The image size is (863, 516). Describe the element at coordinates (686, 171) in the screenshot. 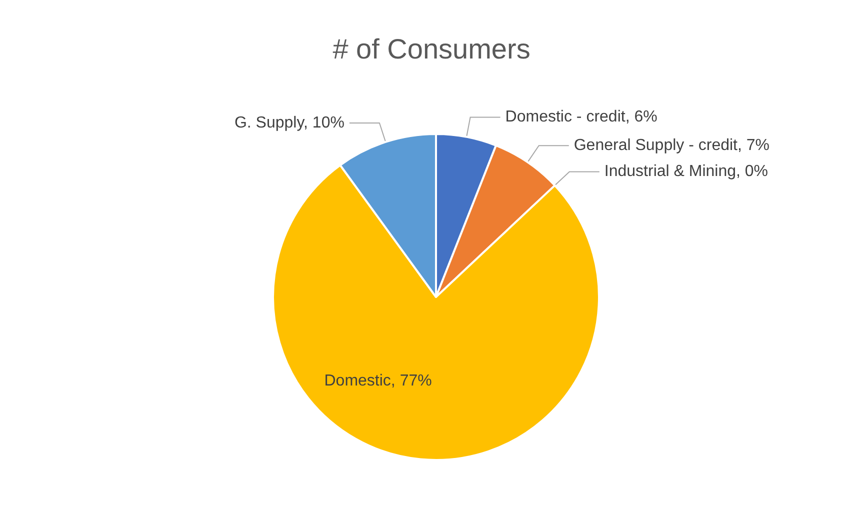

I see `legend-label: Industrial & Mining, 0%` at that location.